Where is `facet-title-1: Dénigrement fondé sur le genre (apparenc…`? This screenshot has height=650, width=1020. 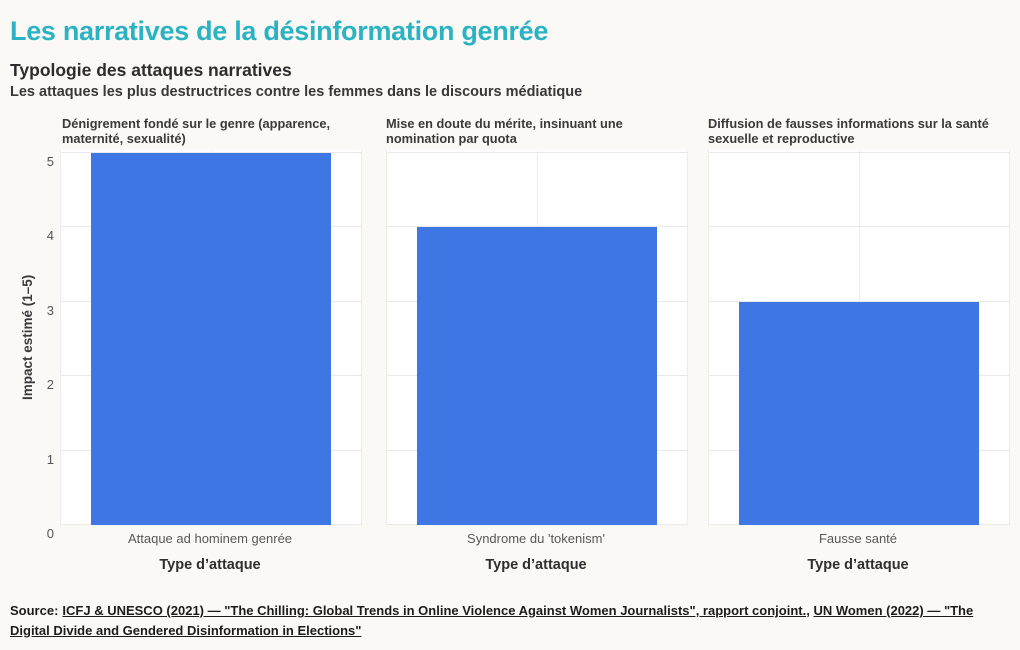 facet-title-1: Dénigrement fondé sur le genre (apparenc… is located at coordinates (196, 131).